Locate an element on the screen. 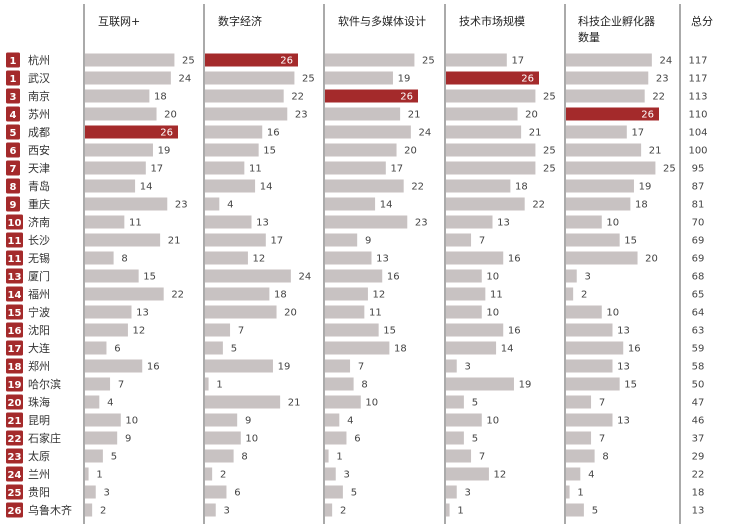  total-score: 100 is located at coordinates (697, 151).